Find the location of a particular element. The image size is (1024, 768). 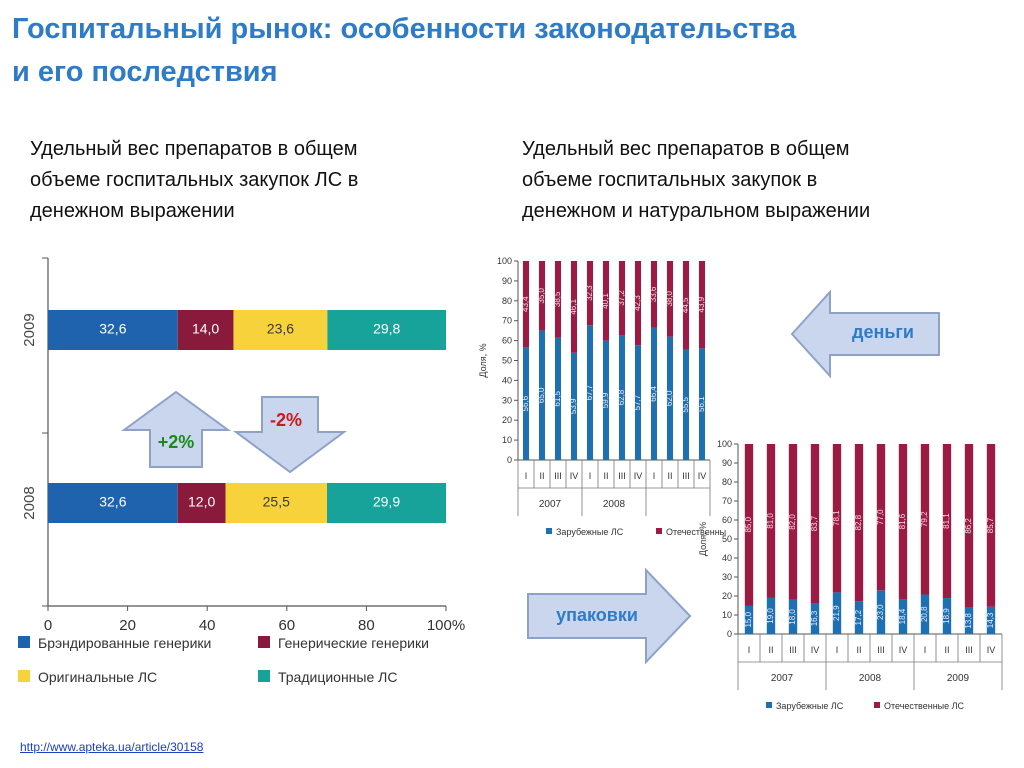

legend-label: Оригинальные ЛС is located at coordinates (97, 677).